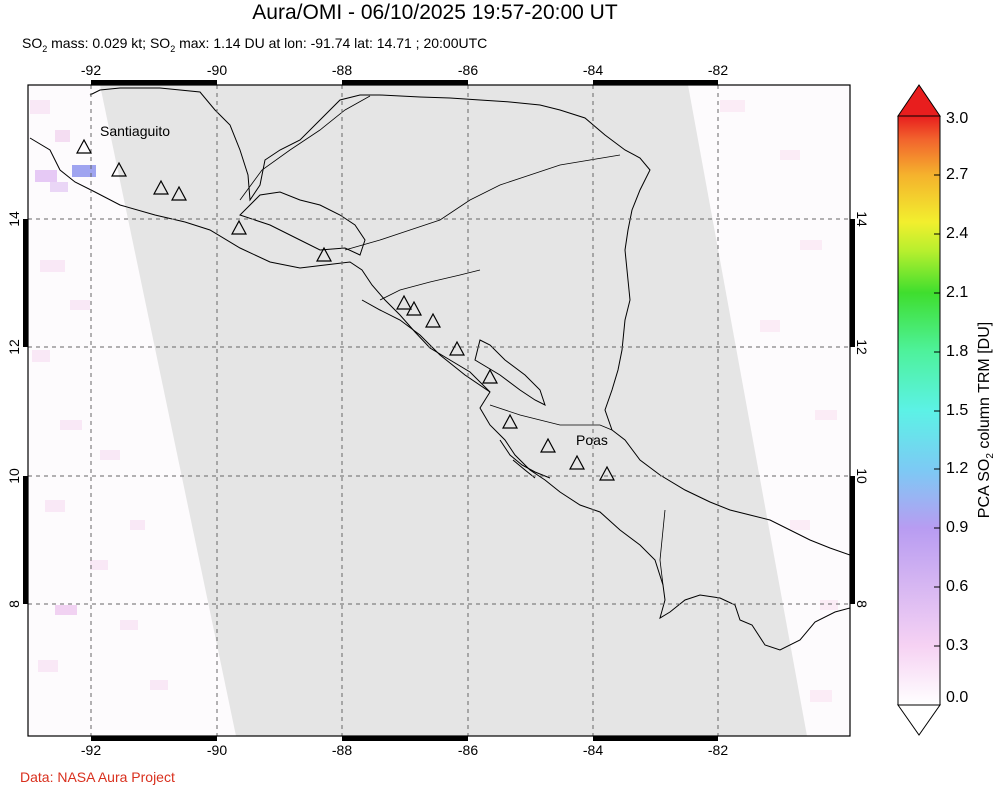 The image size is (999, 800). Describe the element at coordinates (14, 604) in the screenshot. I see `lat-tick-left: 8` at that location.